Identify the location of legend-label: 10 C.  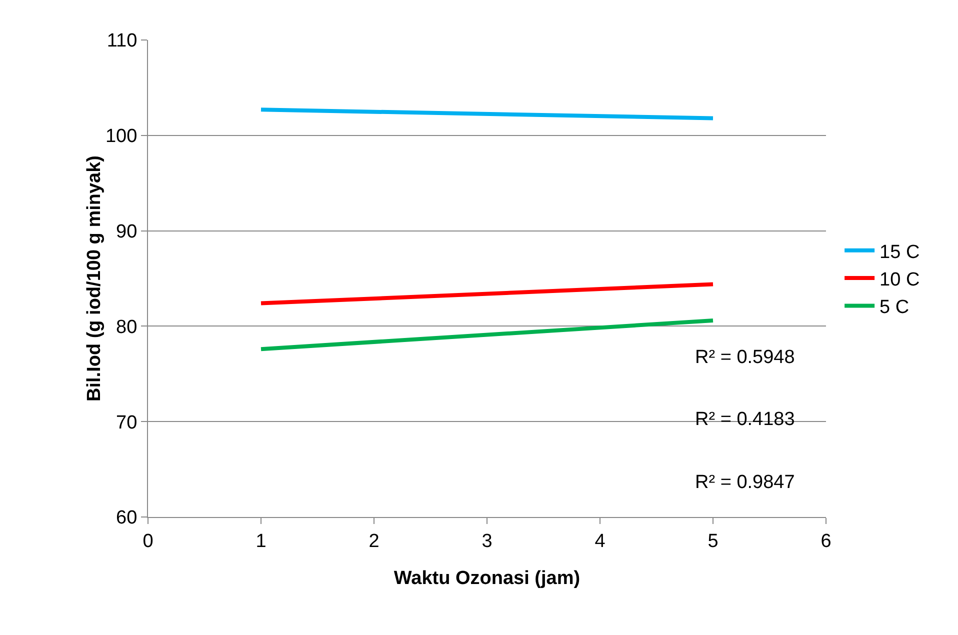
(900, 279).